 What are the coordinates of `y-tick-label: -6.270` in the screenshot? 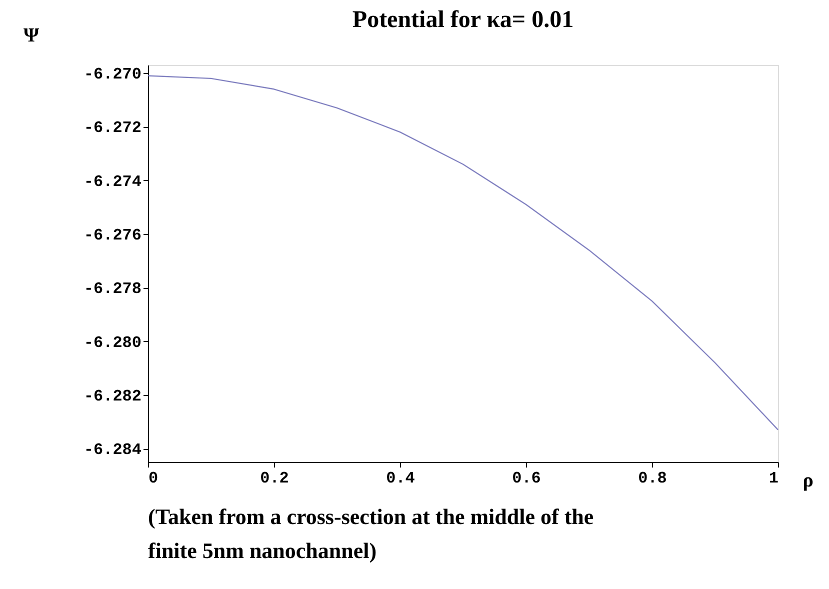 It's located at (113, 75).